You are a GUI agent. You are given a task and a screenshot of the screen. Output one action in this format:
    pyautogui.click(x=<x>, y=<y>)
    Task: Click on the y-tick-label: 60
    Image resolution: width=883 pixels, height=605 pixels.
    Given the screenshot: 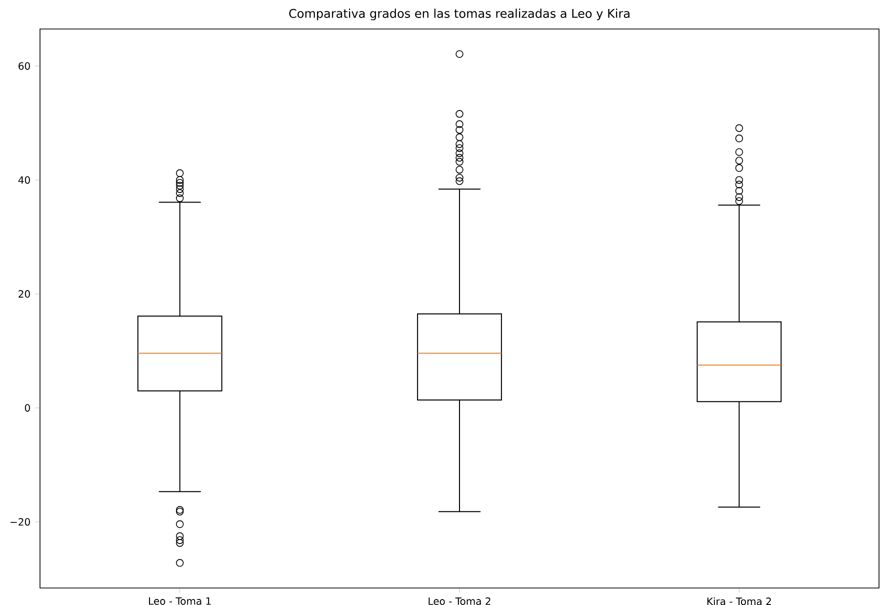 What is the action you would take?
    pyautogui.click(x=24, y=66)
    